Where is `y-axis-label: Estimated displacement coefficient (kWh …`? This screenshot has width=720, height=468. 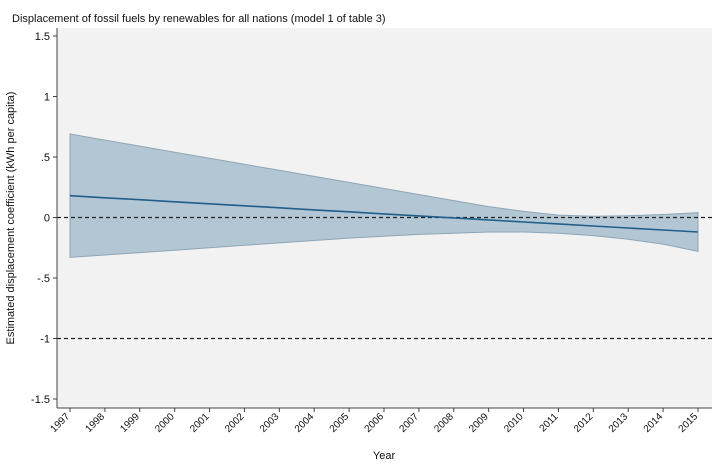 y-axis-label: Estimated displacement coefficient (kWh … is located at coordinates (11, 218).